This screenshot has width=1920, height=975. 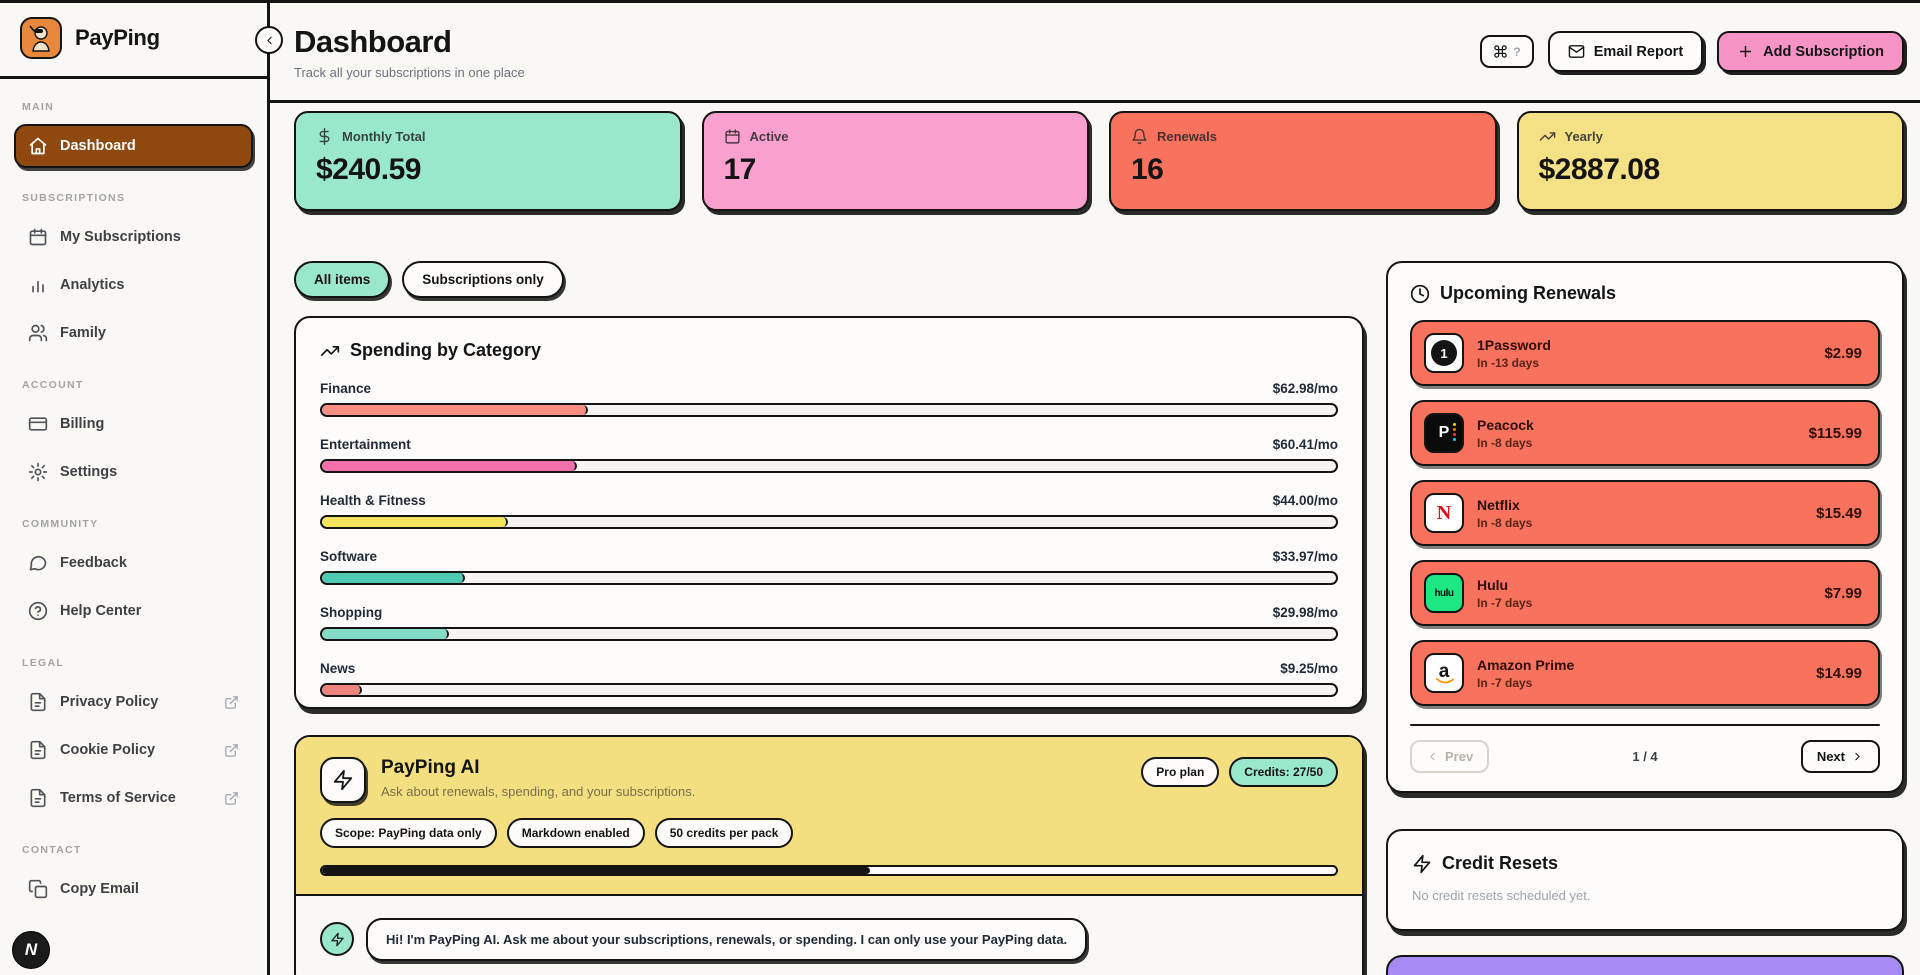 What do you see at coordinates (133, 424) in the screenshot?
I see `sidebar-item-billing: Billing` at bounding box center [133, 424].